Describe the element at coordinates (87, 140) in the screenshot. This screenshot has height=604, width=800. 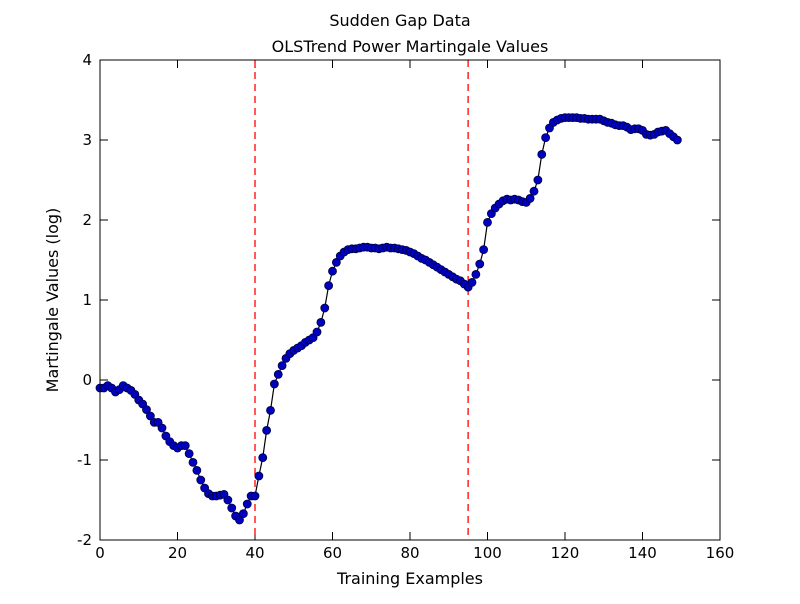
I see `y-tick-label: 3` at that location.